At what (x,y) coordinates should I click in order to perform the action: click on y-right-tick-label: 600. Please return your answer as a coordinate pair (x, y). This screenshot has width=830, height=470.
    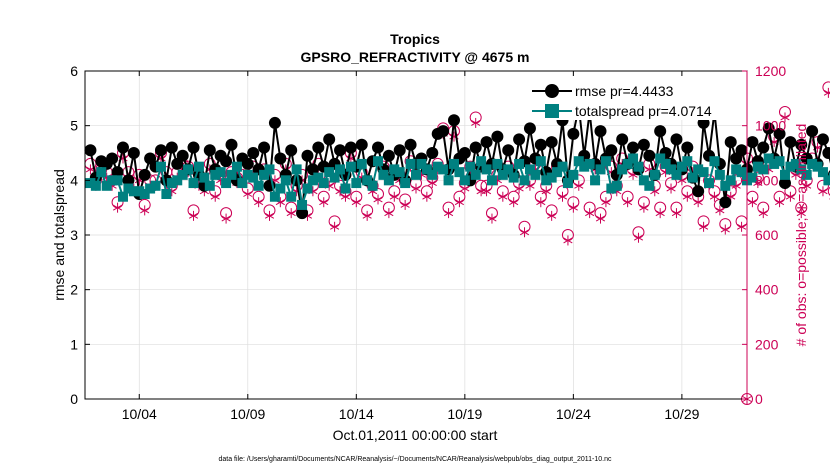
    Looking at the image, I should click on (767, 235).